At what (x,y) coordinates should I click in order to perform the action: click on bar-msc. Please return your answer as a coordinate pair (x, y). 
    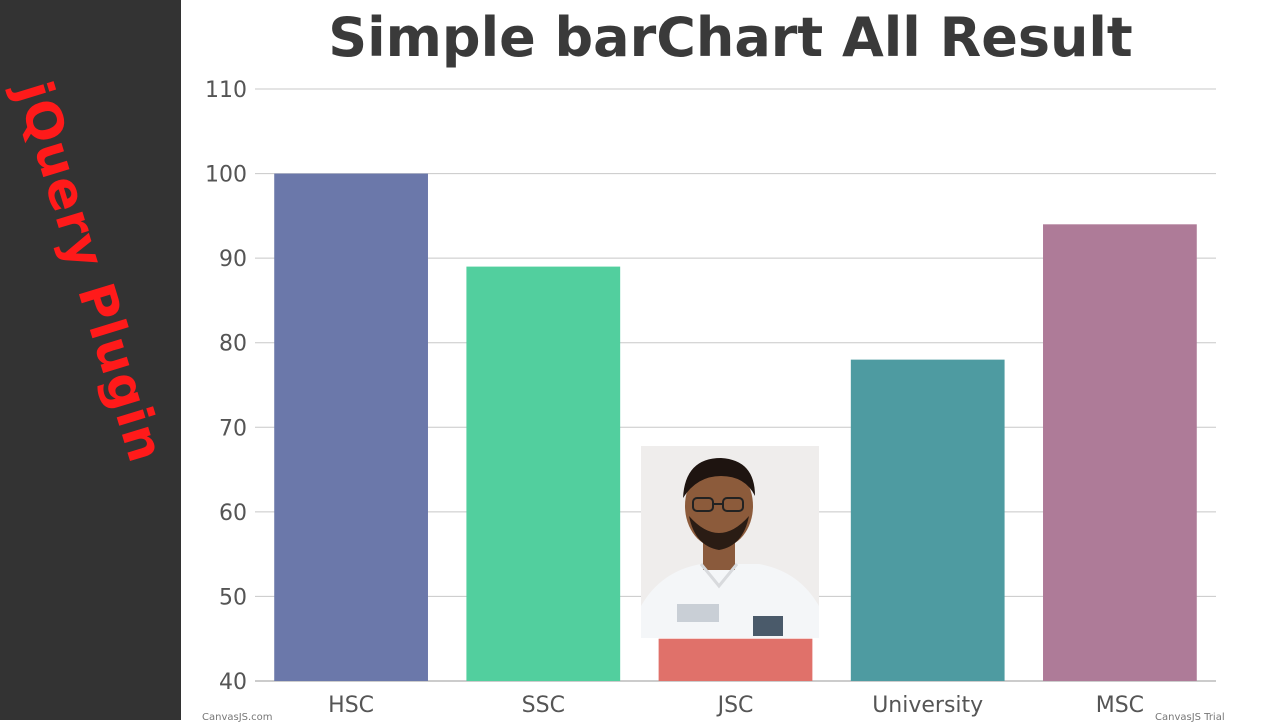
    Looking at the image, I should click on (1120, 453).